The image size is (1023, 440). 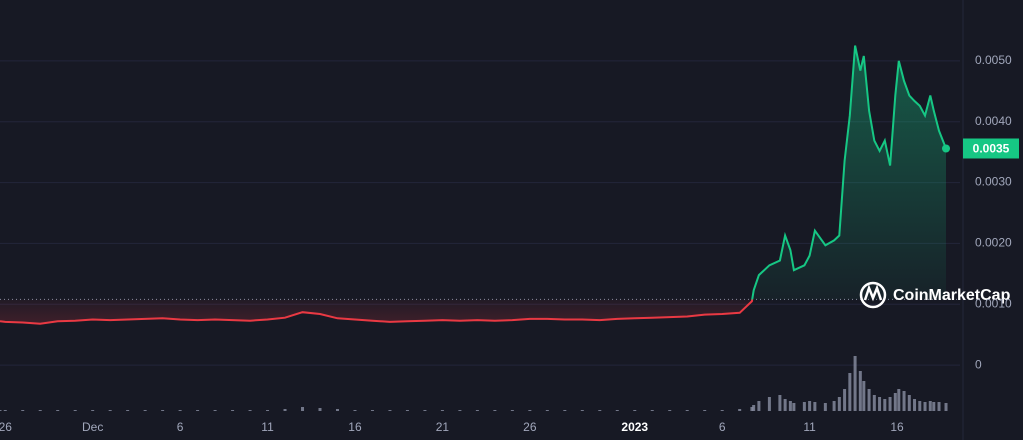 What do you see at coordinates (993, 243) in the screenshot?
I see `y-tick-label: 0.0020` at bounding box center [993, 243].